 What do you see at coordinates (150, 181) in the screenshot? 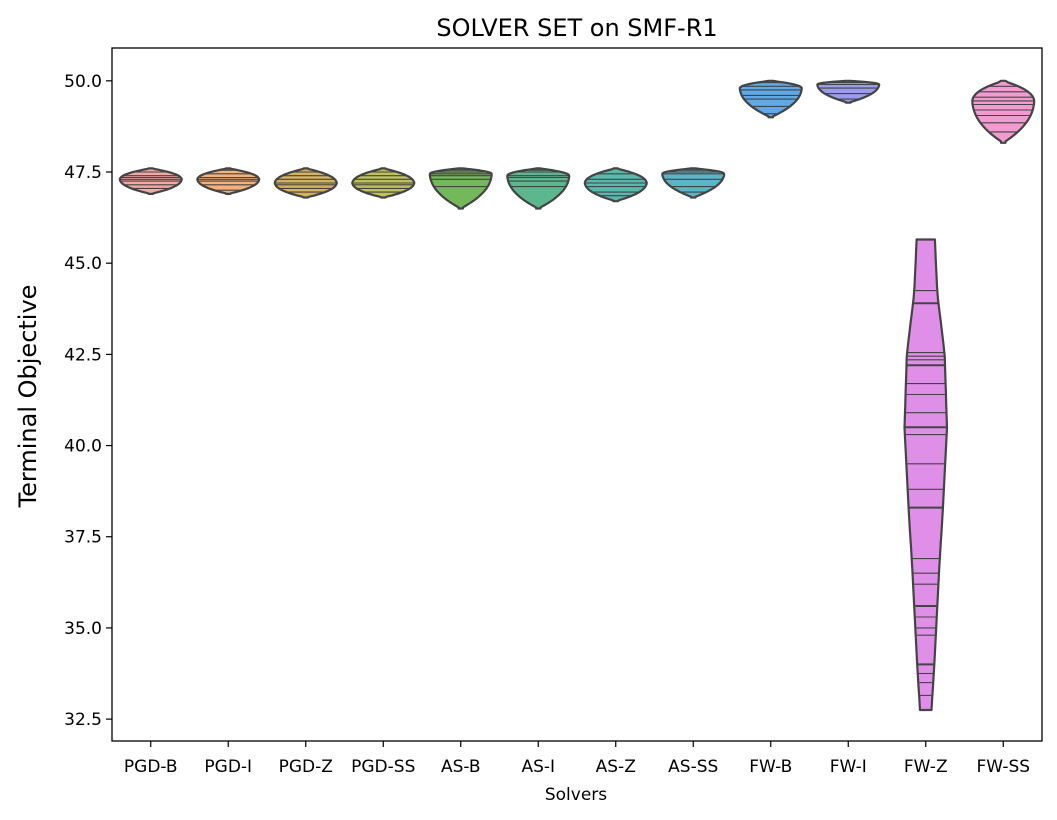
I see `violin-pgd-b` at bounding box center [150, 181].